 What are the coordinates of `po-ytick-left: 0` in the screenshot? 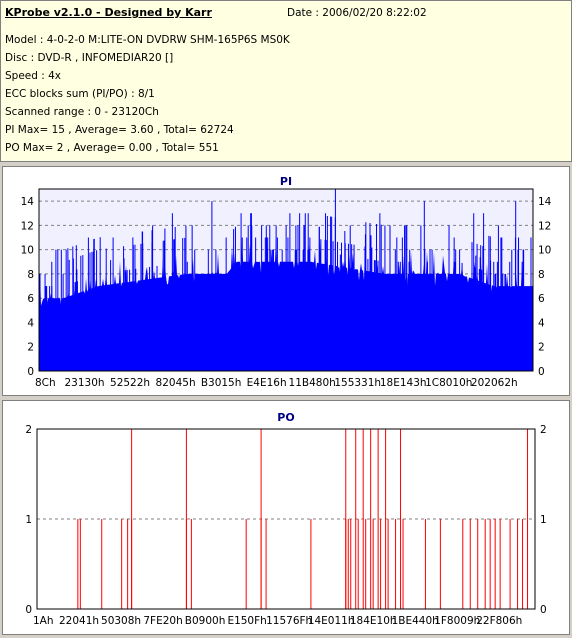 It's located at (28, 610).